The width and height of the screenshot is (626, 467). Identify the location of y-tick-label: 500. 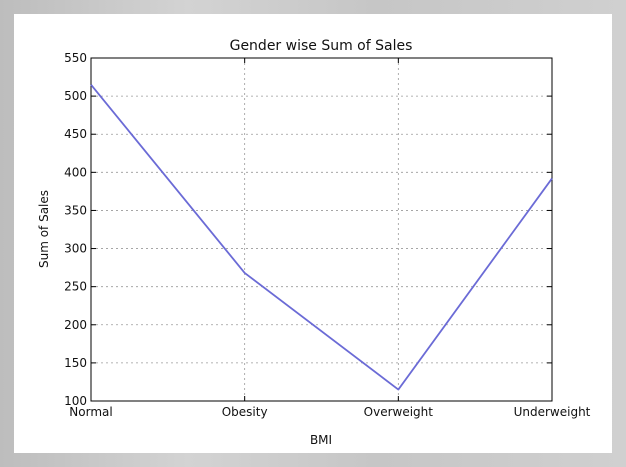
(75, 96).